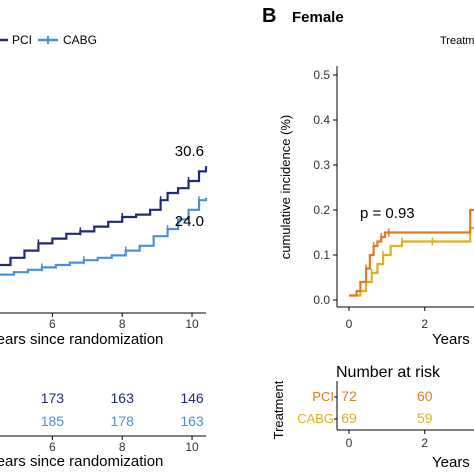 This screenshot has height=474, width=474. I want to click on risk-table-y-label: Treatment, so click(278, 409).